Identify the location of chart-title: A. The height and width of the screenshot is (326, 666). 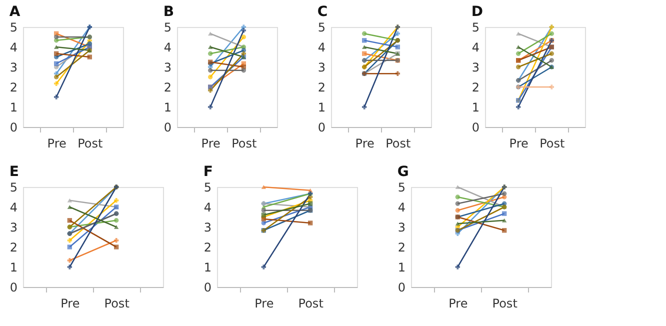
(14, 12).